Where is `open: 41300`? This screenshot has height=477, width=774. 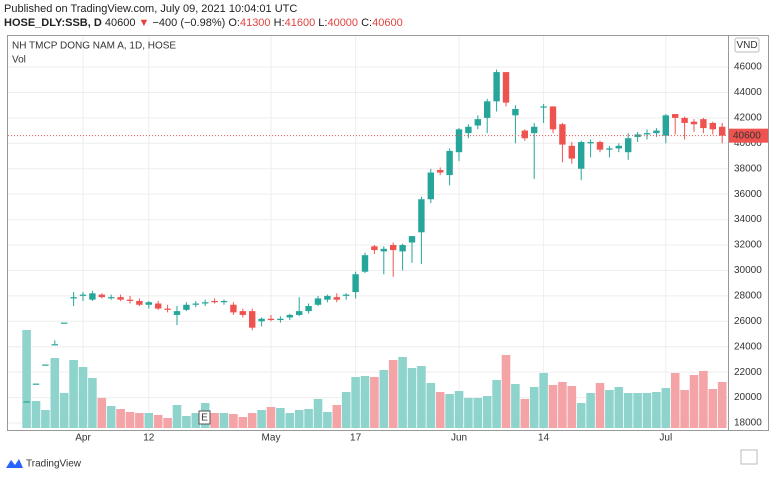 open: 41300 is located at coordinates (255, 23).